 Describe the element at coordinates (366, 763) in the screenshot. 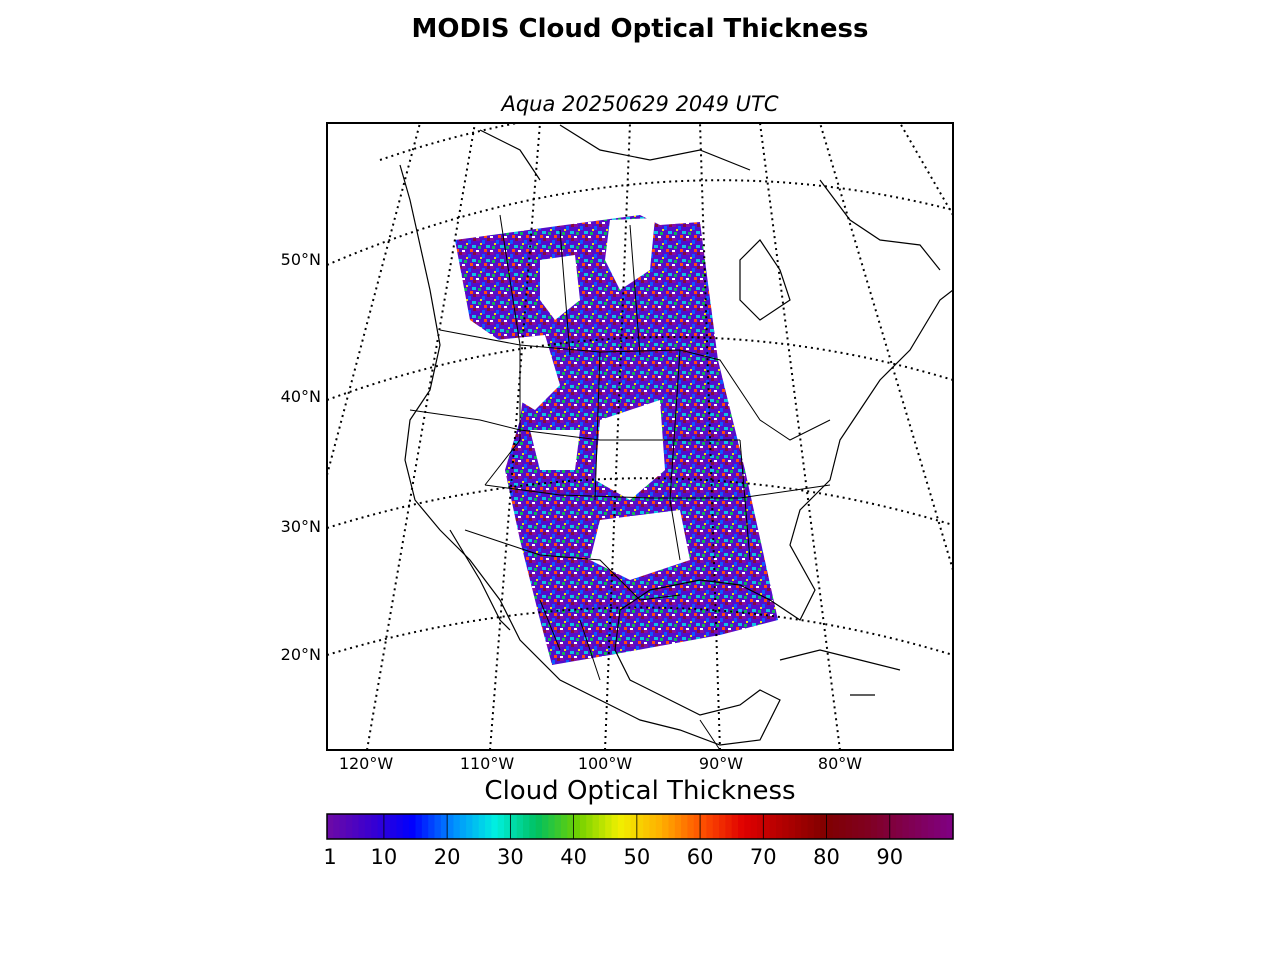

I see `lon-label-120w: 120°W` at that location.